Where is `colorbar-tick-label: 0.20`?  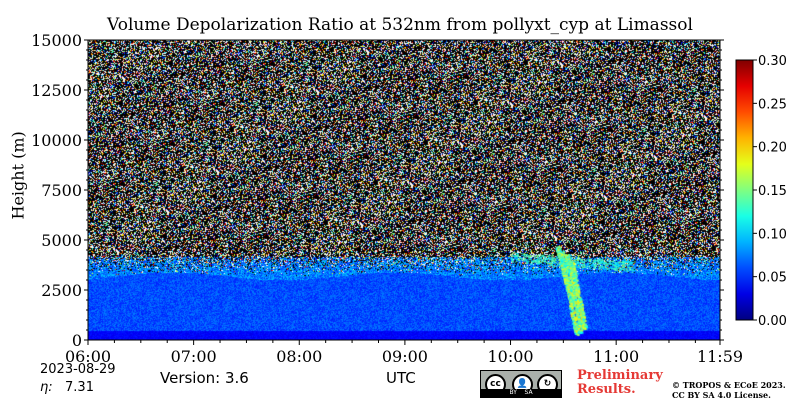 colorbar-tick-label: 0.20 is located at coordinates (772, 148).